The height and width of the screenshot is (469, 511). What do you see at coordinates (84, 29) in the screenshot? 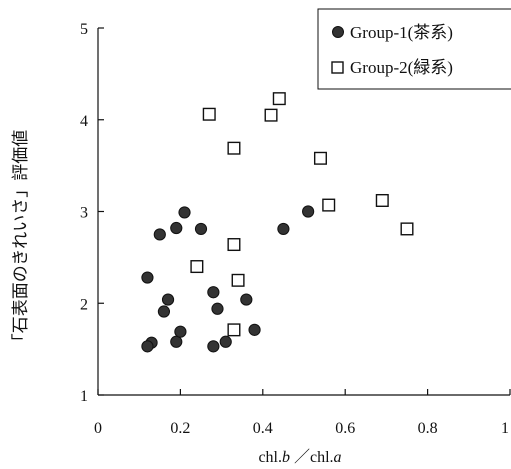
I see `y-tick-label: 5` at bounding box center [84, 29].